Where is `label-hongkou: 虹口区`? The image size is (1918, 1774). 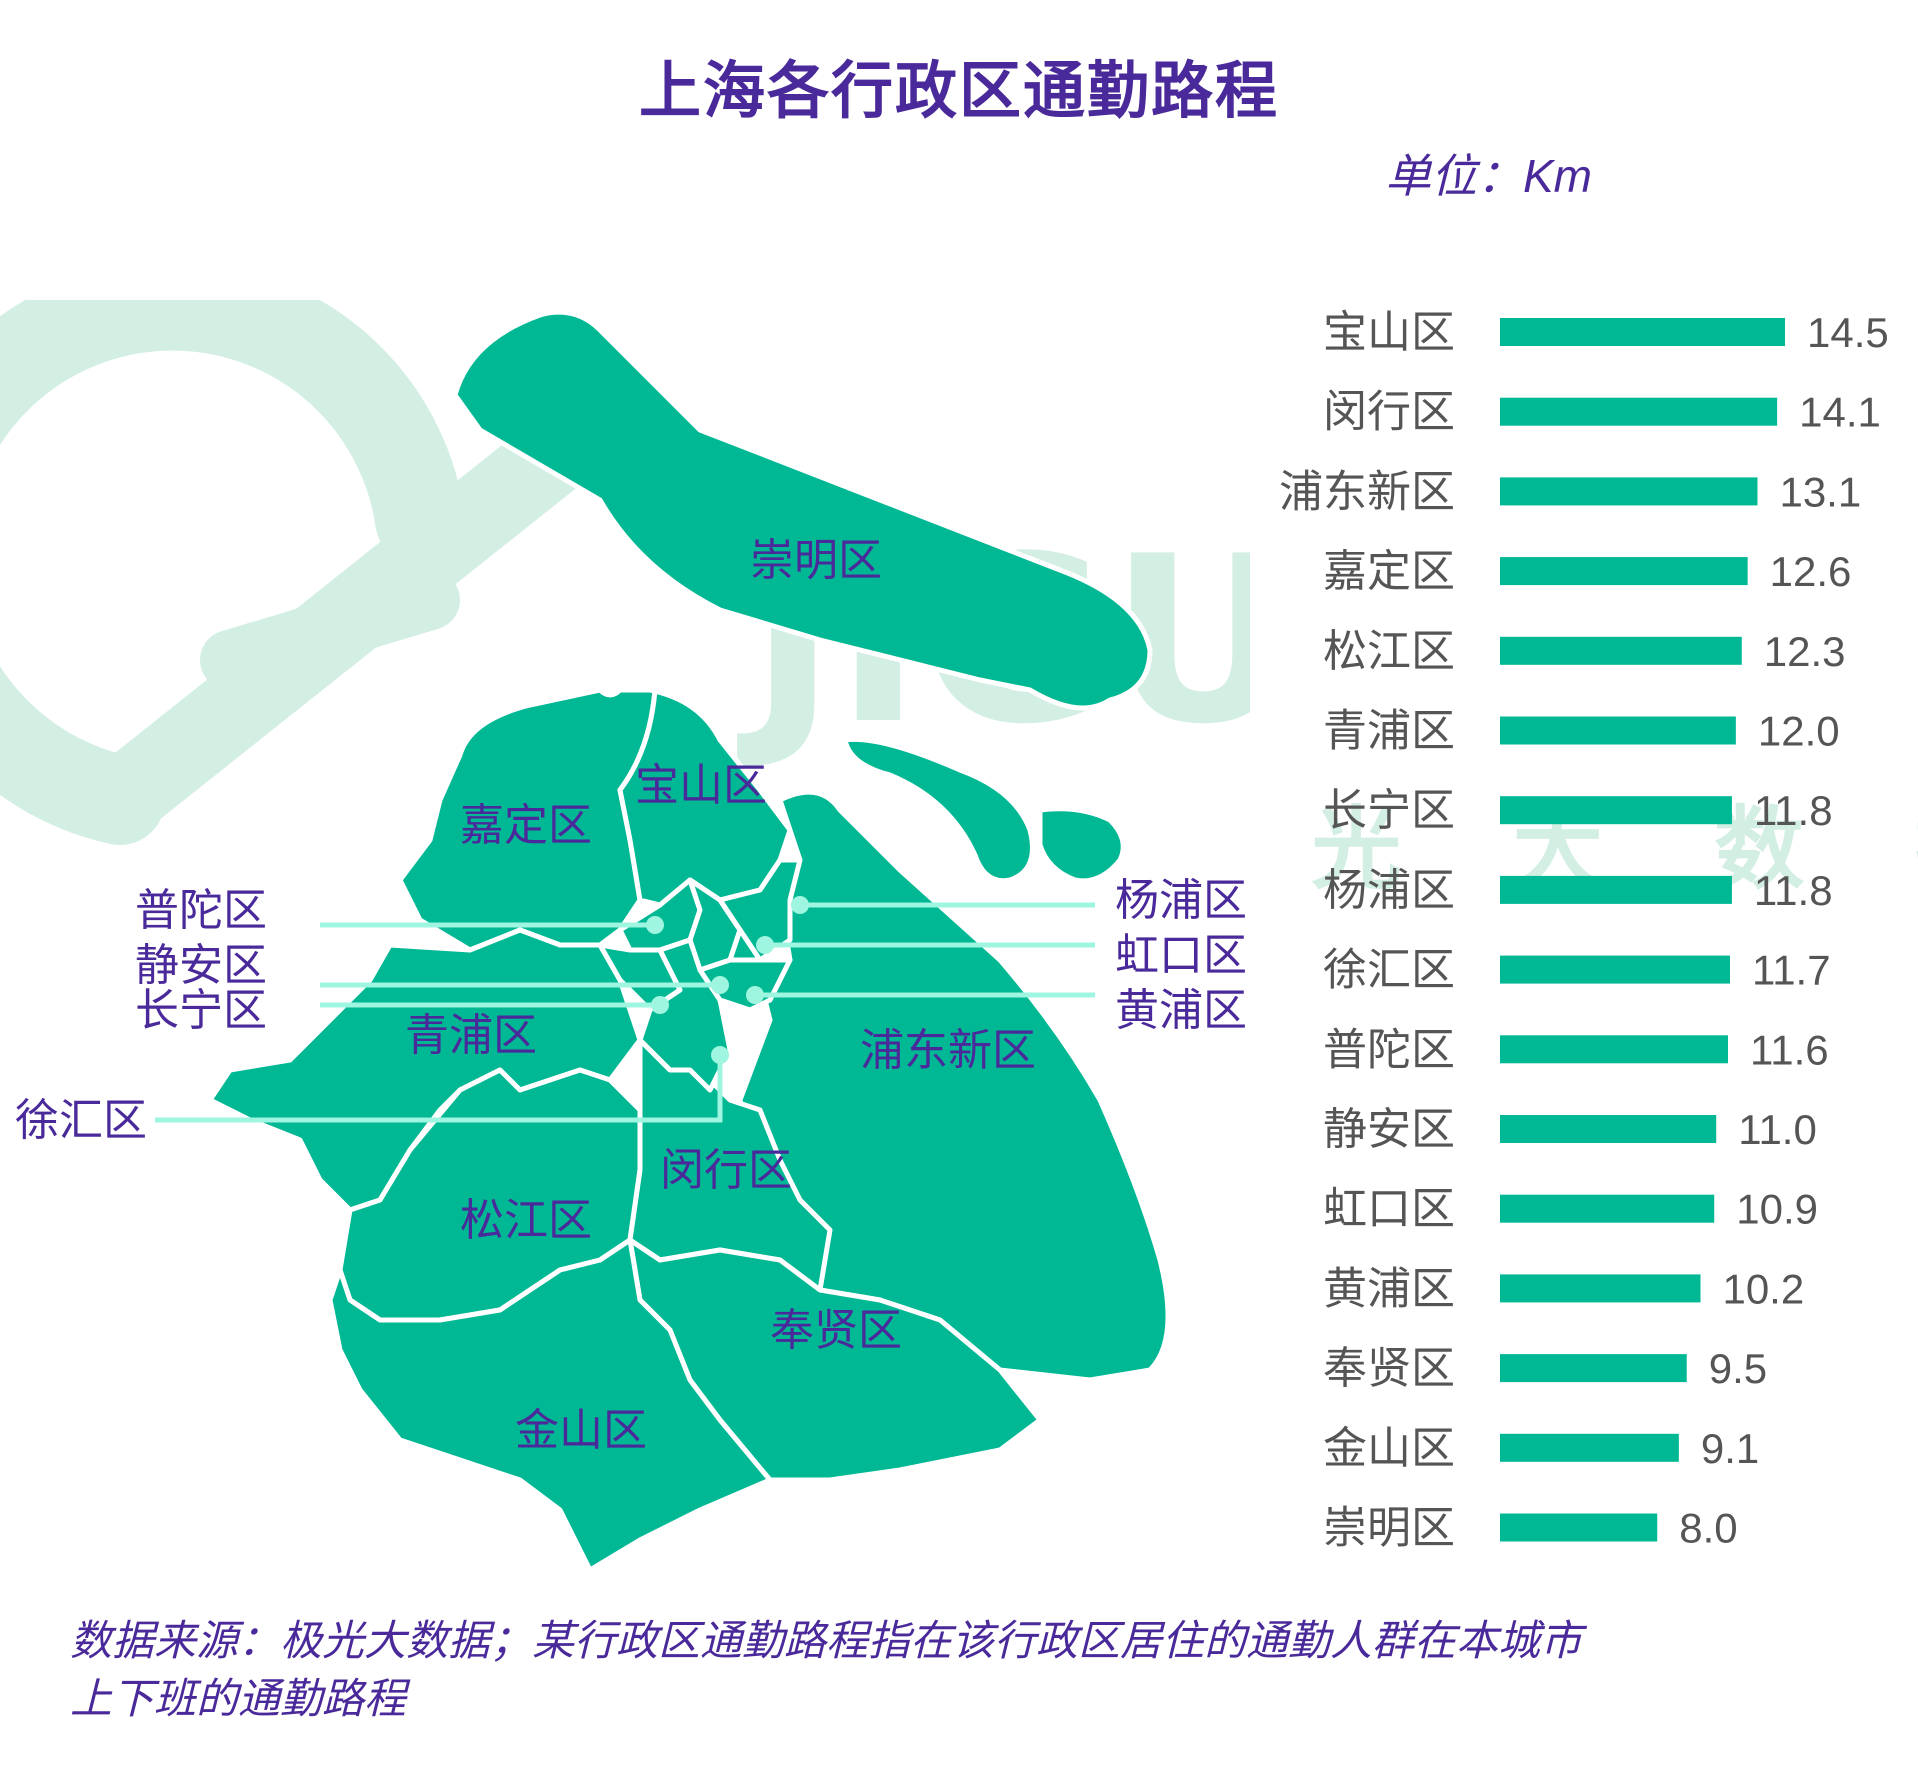
label-hongkou: 虹口区 is located at coordinates (1181, 955).